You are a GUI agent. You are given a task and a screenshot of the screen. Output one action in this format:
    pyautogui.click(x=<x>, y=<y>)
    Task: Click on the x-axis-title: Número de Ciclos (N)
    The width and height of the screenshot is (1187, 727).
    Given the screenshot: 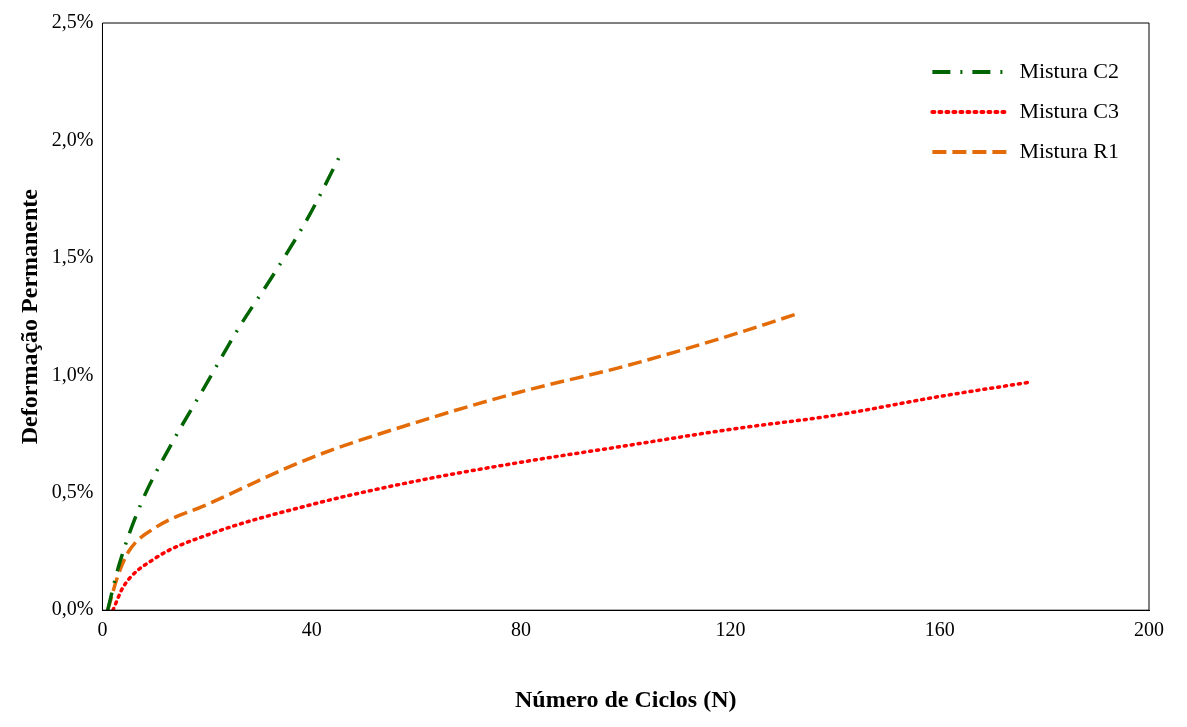 What is the action you would take?
    pyautogui.click(x=625, y=698)
    